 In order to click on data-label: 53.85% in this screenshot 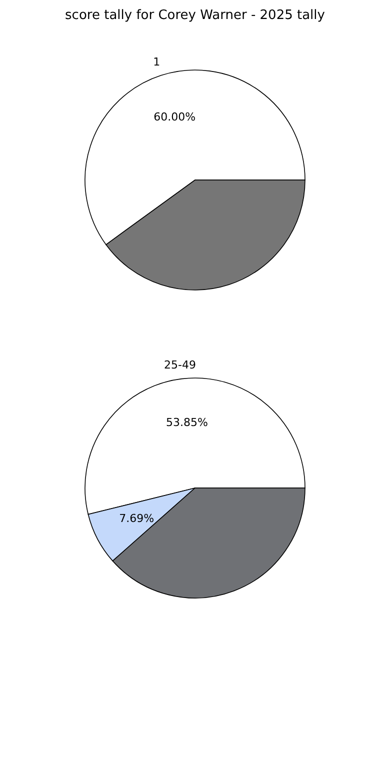, I will do `click(187, 422)`.